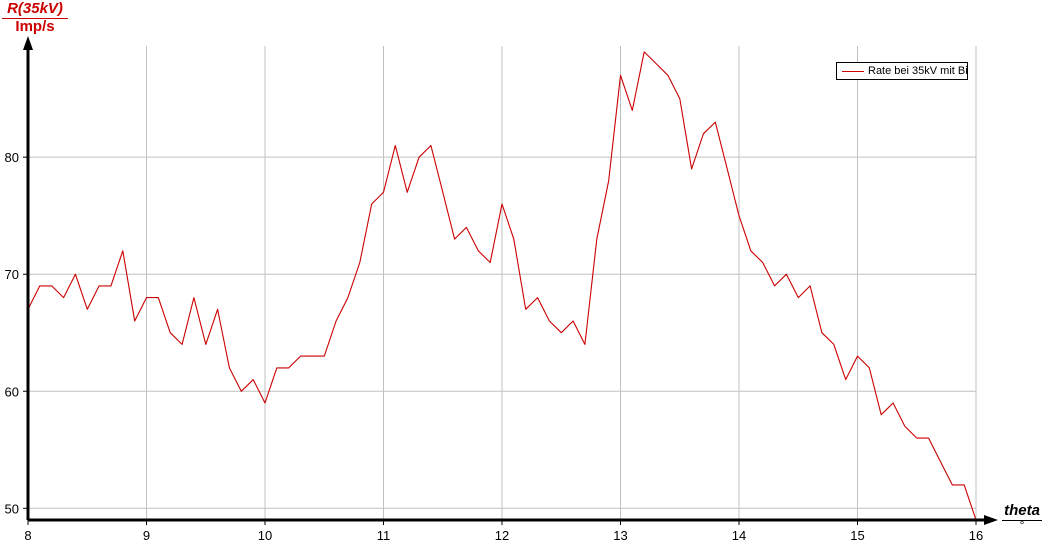 This screenshot has width=1048, height=546. What do you see at coordinates (620, 535) in the screenshot?
I see `x-tick-label: 13` at bounding box center [620, 535].